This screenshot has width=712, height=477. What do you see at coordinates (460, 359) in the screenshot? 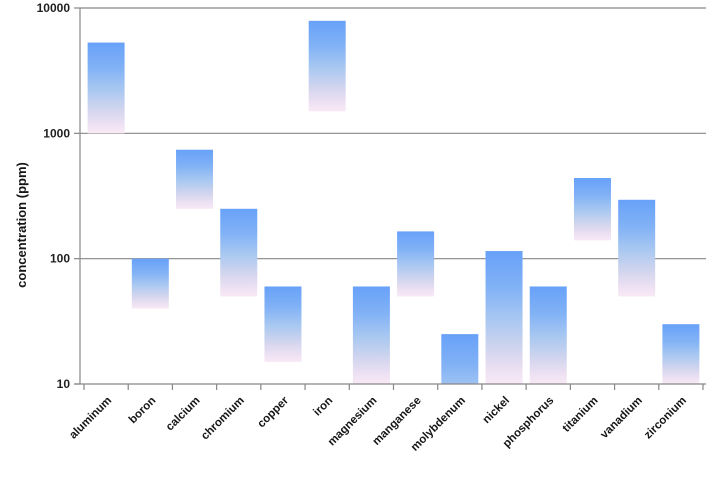
I see `bar-molybdenum` at bounding box center [460, 359].